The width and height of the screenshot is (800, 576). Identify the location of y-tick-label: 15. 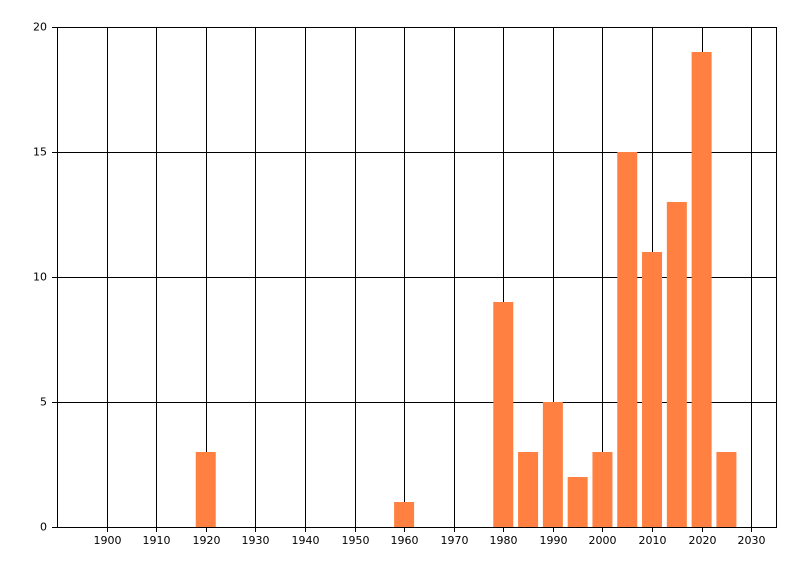
(40, 152).